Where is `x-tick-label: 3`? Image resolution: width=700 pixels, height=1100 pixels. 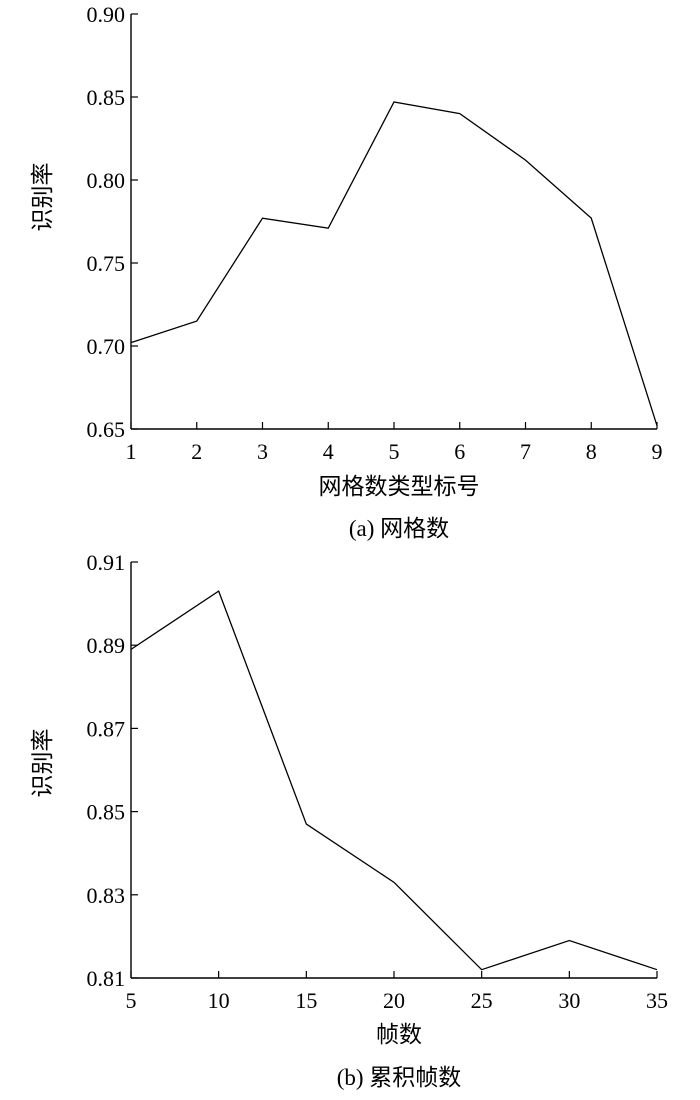 x-tick-label: 3 is located at coordinates (262, 451).